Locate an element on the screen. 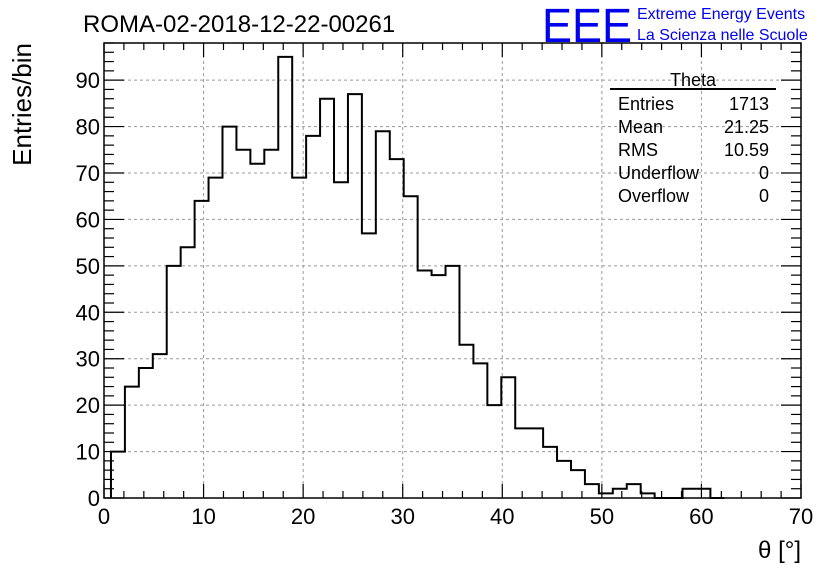 The image size is (836, 572). y-tick-label: 90 is located at coordinates (88, 80).